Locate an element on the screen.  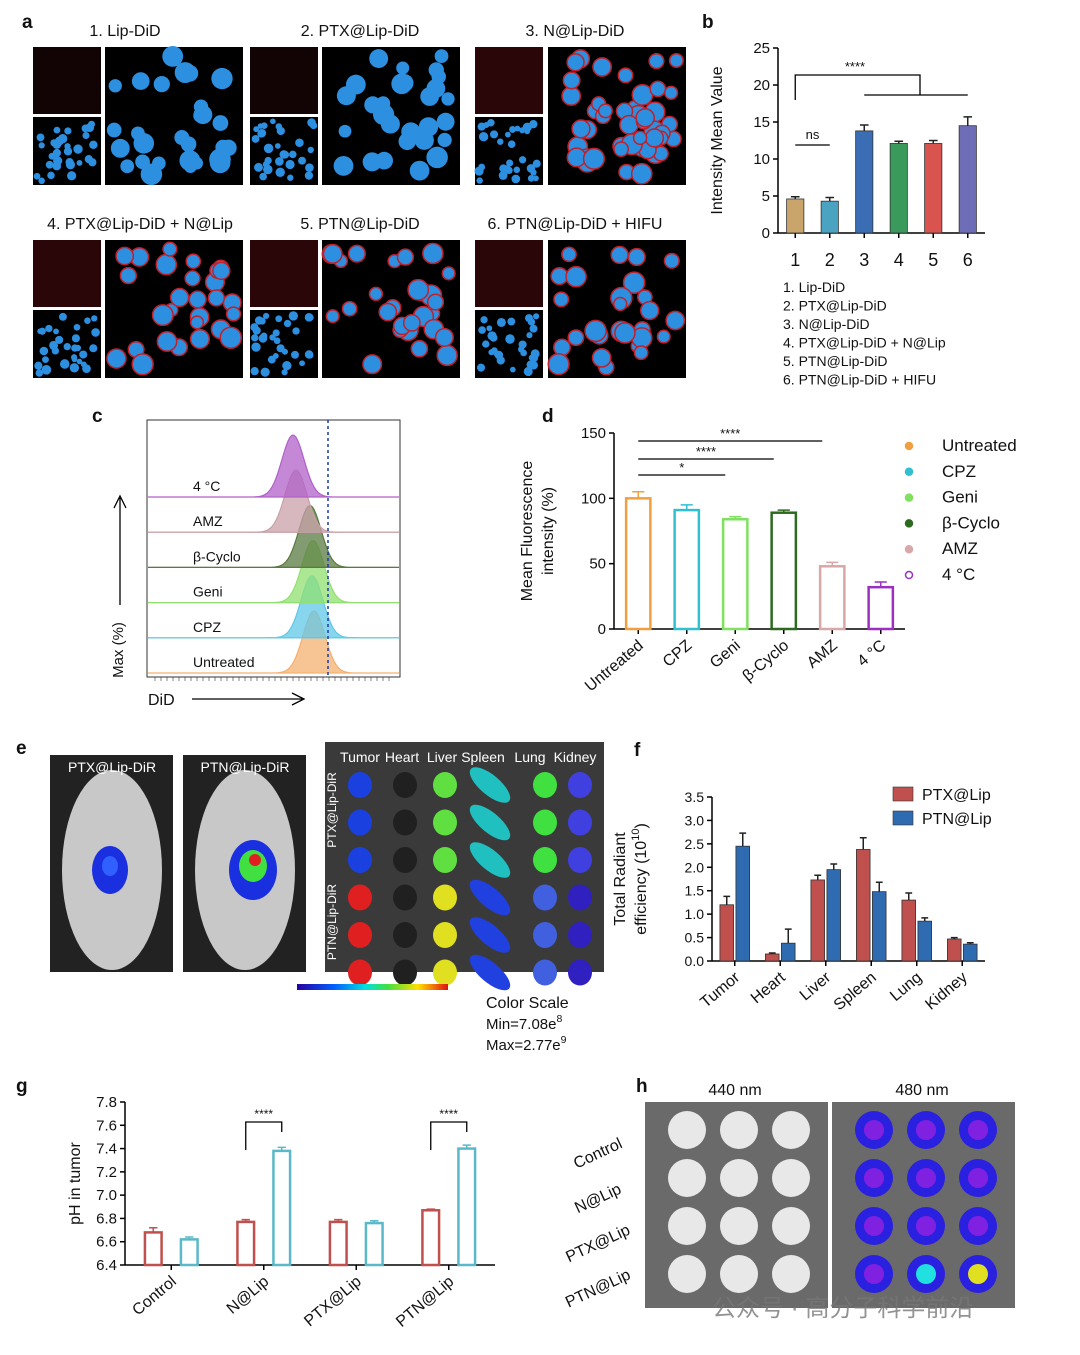
histogram is located at coordinates (273, 501).